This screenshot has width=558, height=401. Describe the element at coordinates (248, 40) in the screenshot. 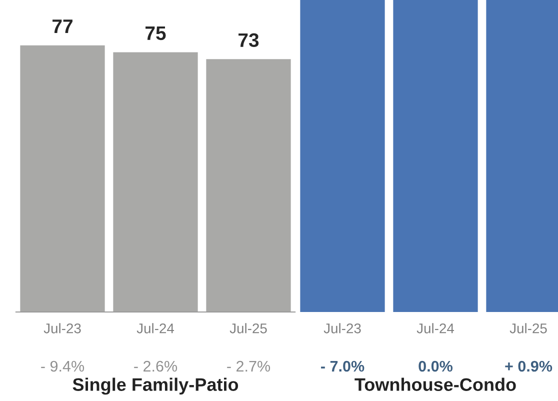

I see `data-label: 73` at that location.